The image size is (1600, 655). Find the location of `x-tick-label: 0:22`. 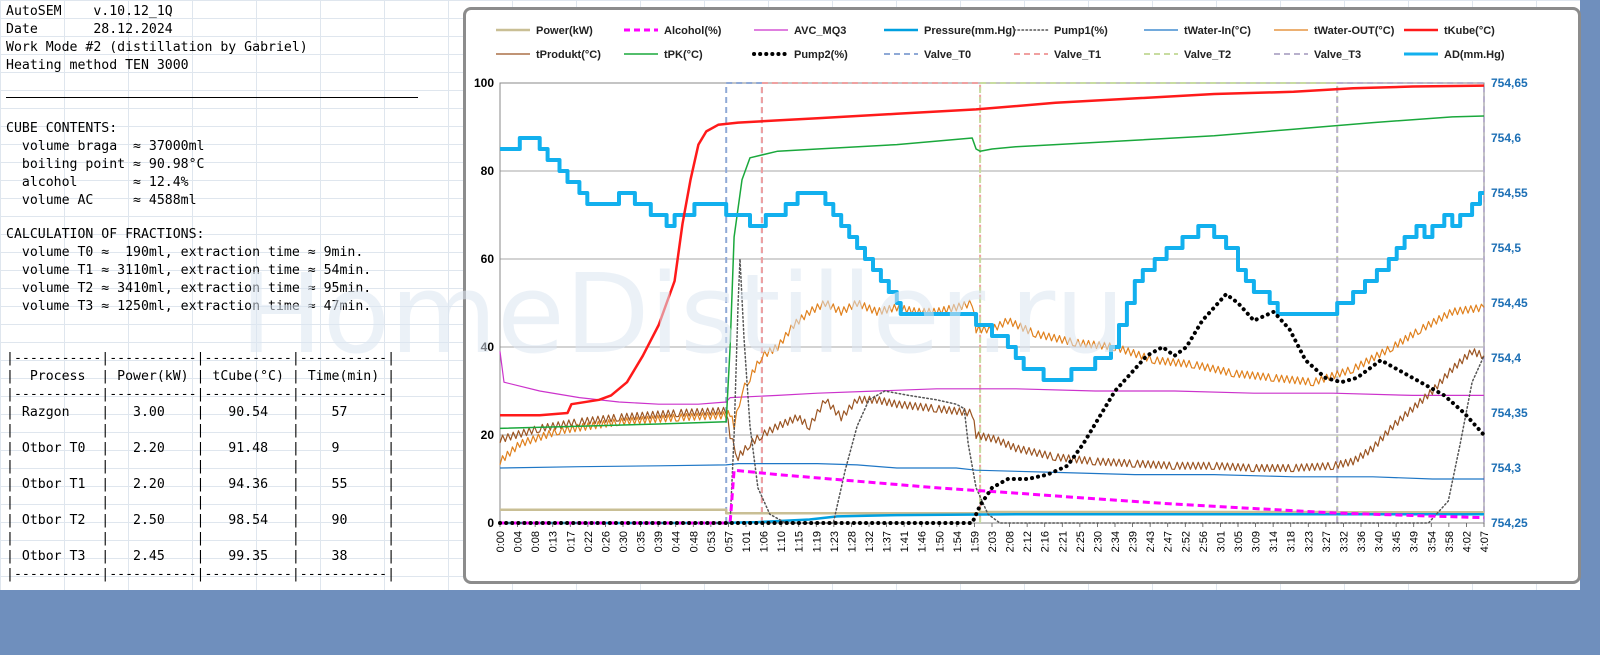

x-tick-label: 0:22 is located at coordinates (589, 541).